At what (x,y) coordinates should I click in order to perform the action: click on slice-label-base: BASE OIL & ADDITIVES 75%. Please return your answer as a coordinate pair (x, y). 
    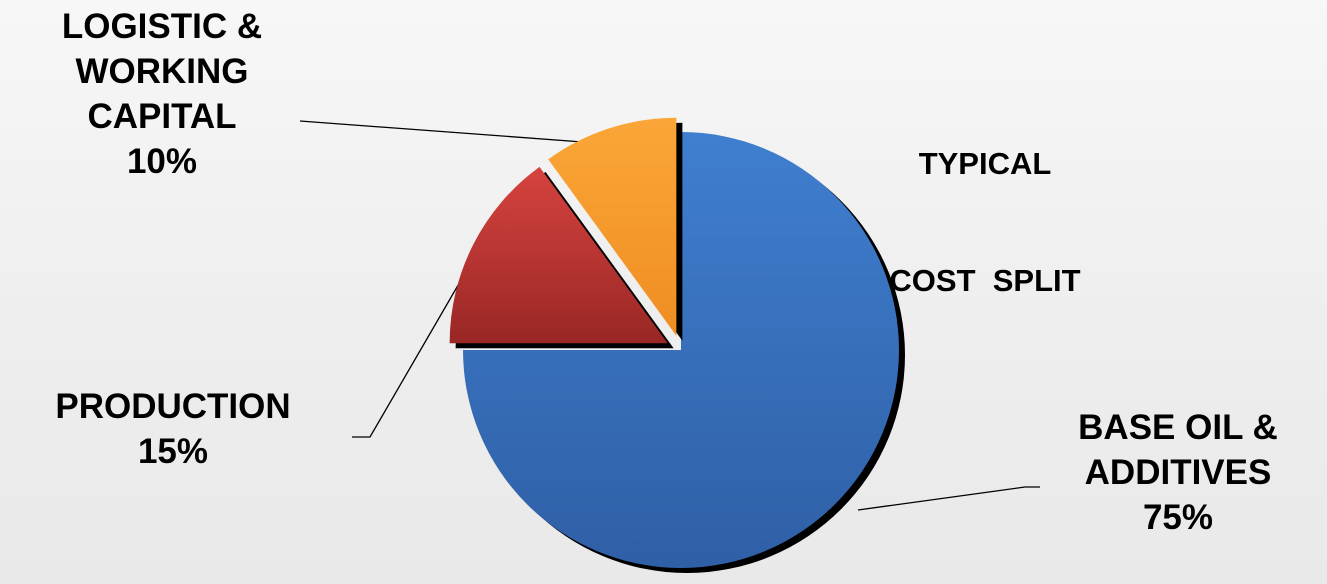
    Looking at the image, I should click on (1177, 472).